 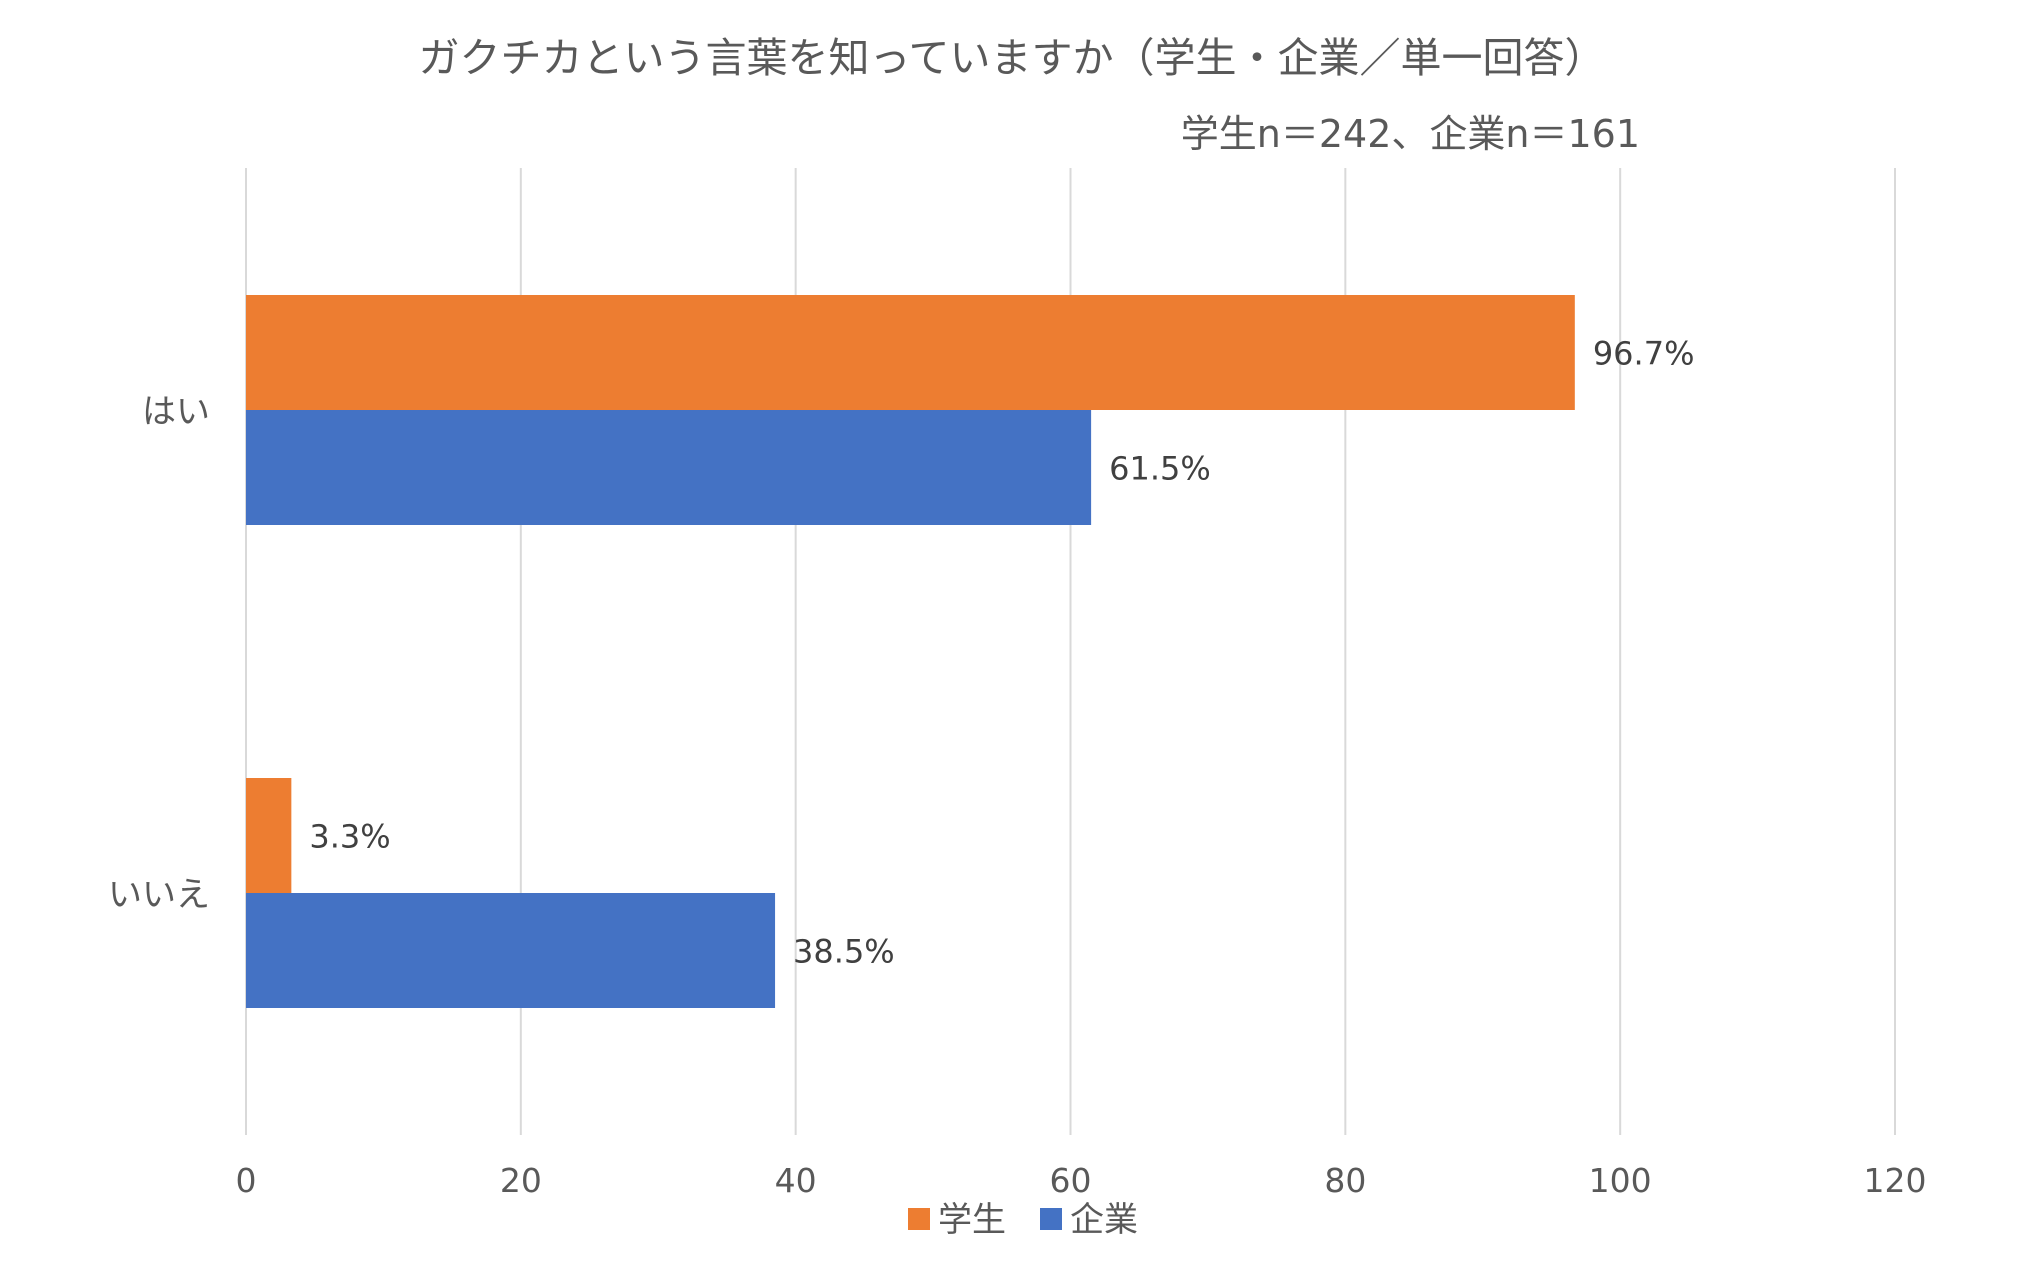 What do you see at coordinates (972, 1220) in the screenshot?
I see `legend-label: 学生` at bounding box center [972, 1220].